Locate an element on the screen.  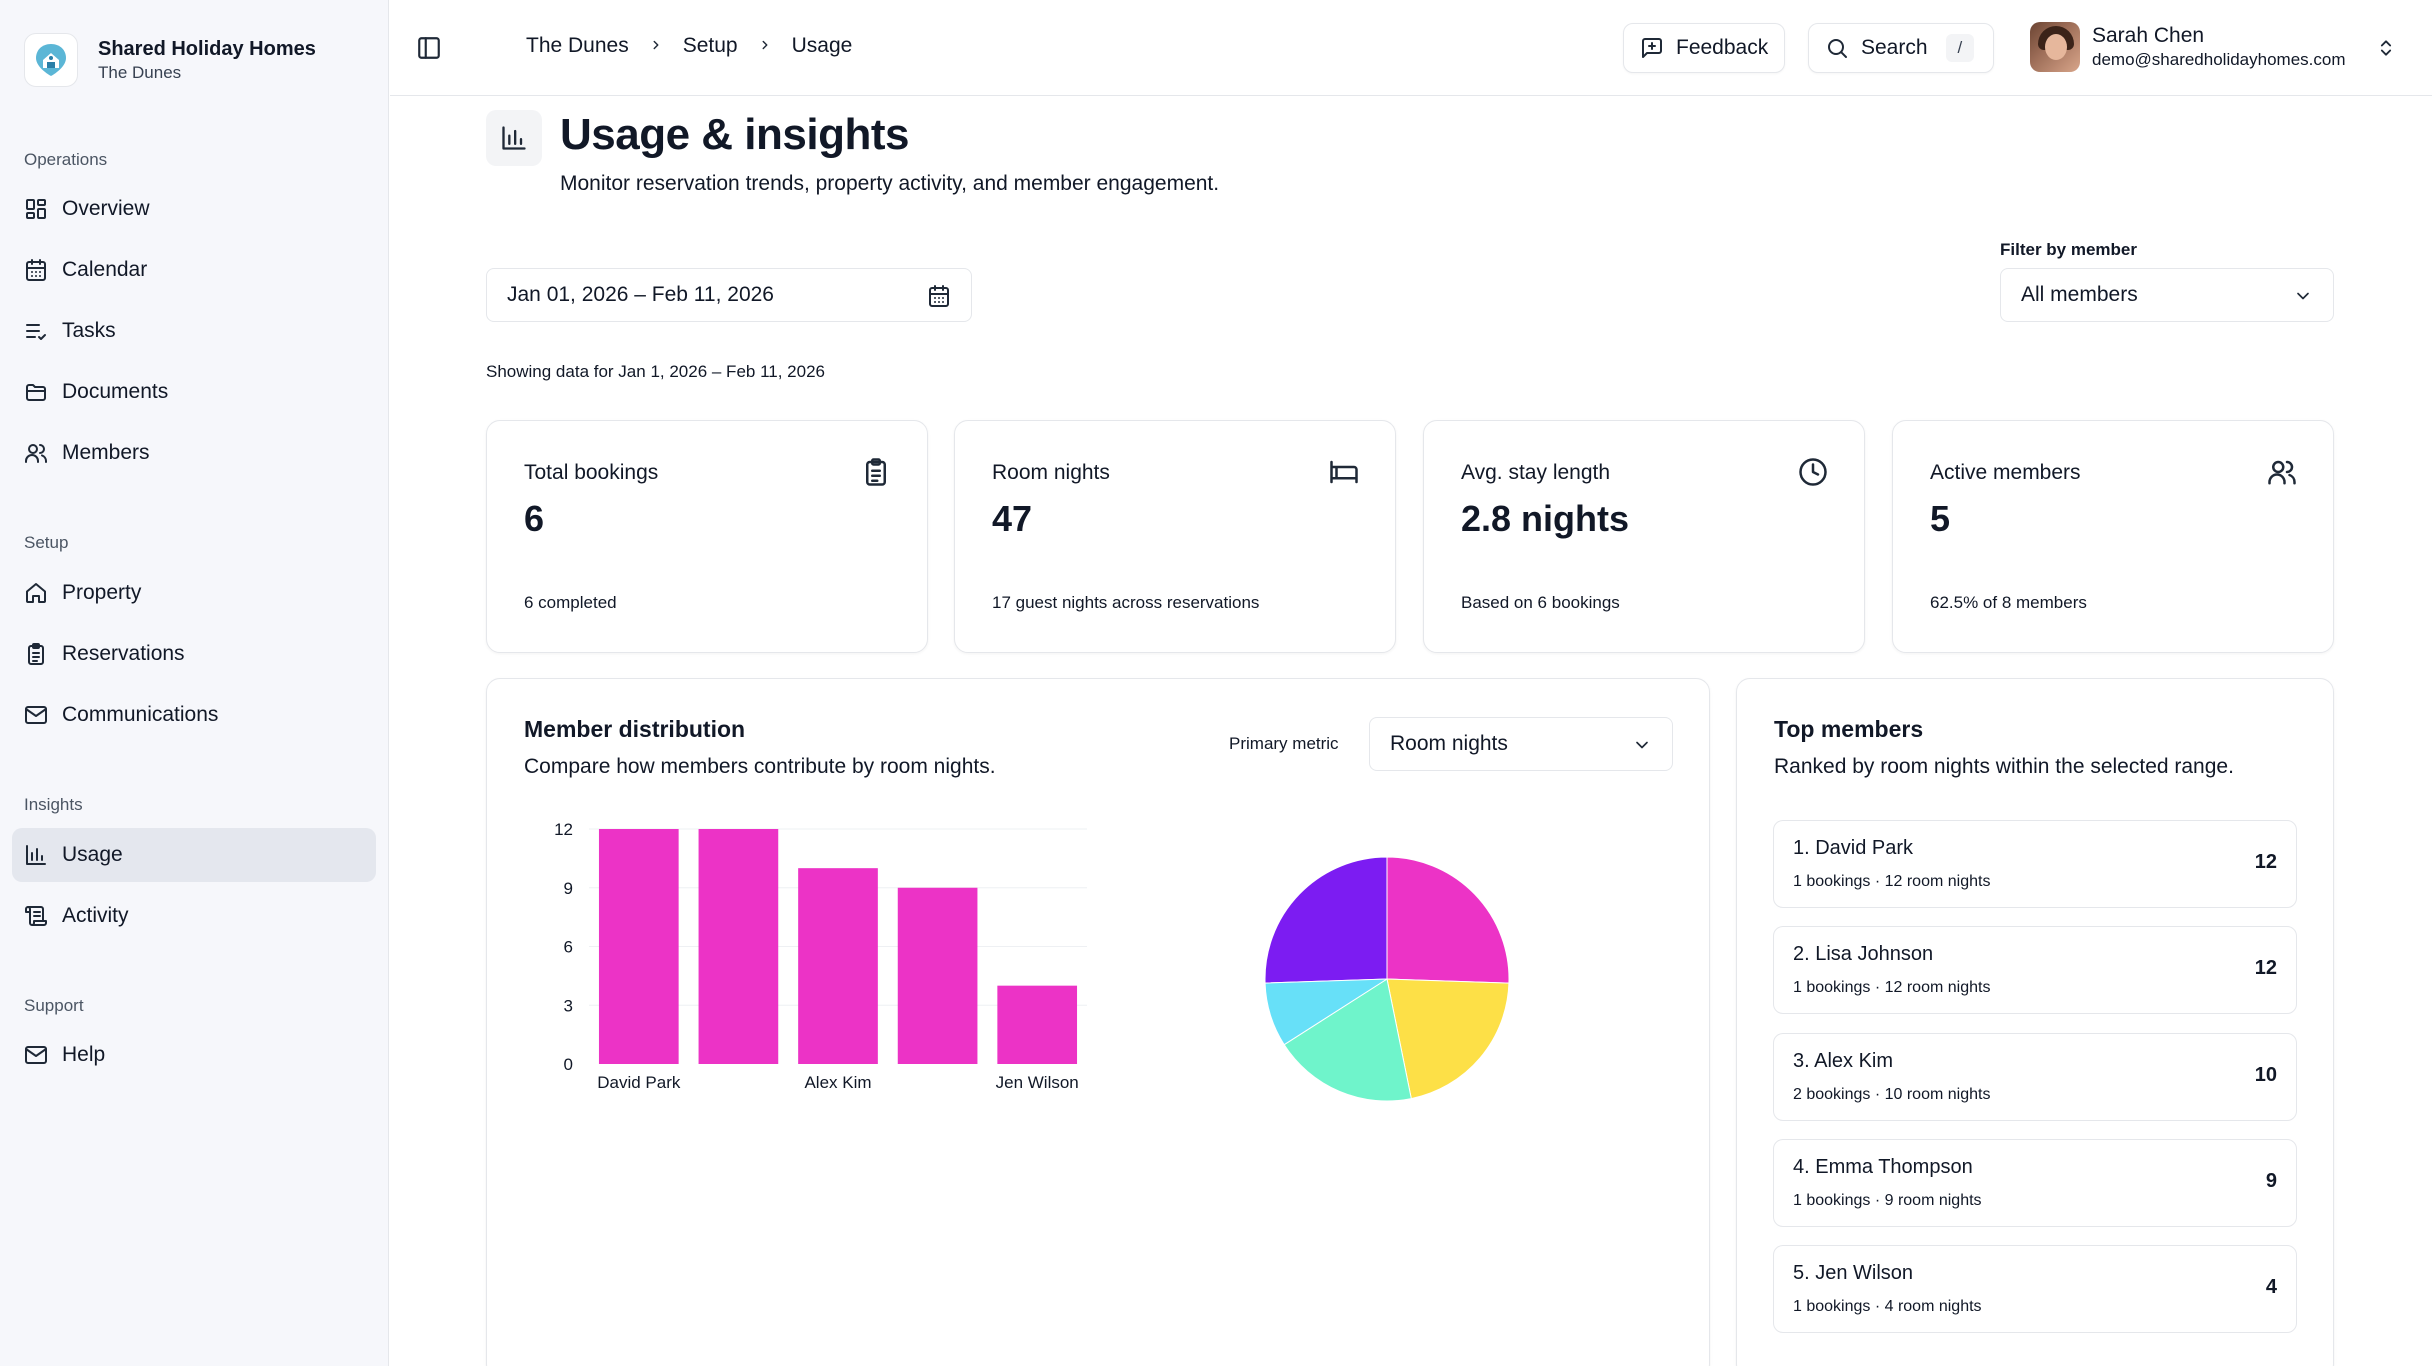
search-shortcut: / is located at coordinates (1960, 48).